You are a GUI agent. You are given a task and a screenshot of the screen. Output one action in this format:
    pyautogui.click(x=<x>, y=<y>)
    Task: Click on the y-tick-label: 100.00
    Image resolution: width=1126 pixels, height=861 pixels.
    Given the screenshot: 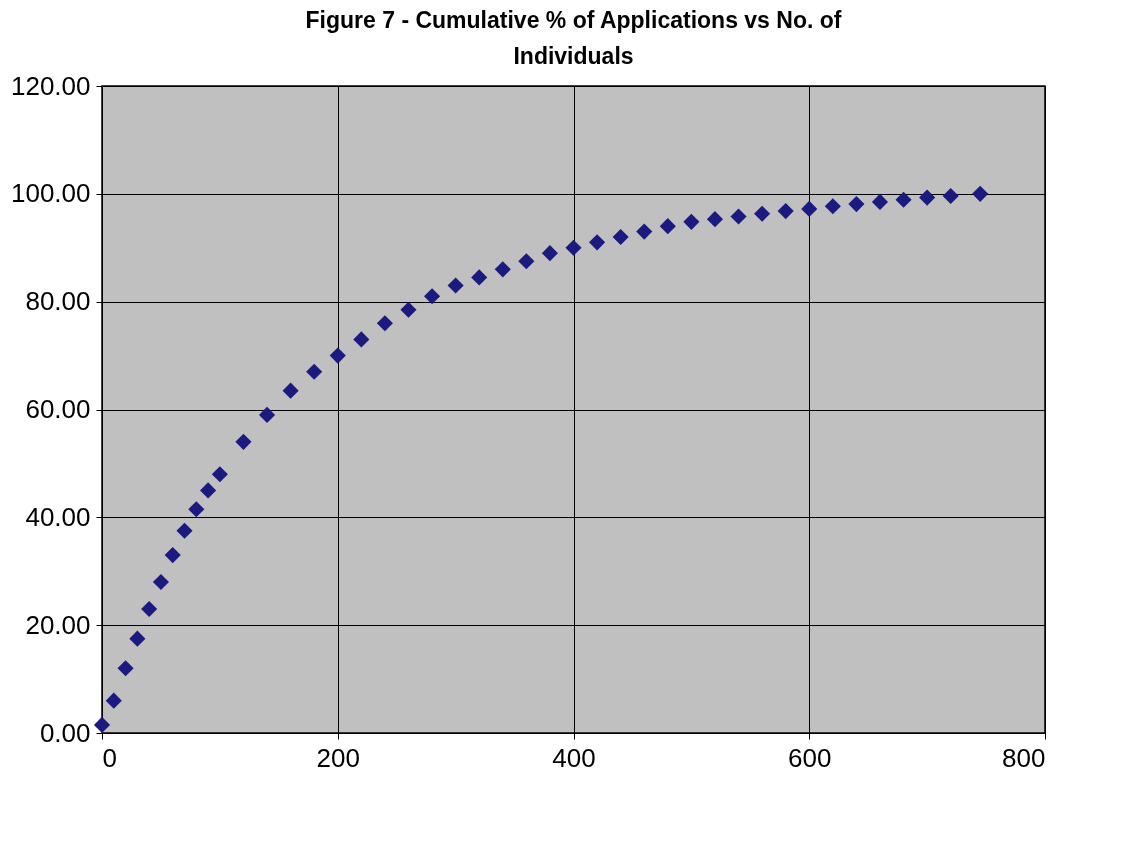 What is the action you would take?
    pyautogui.click(x=50, y=193)
    